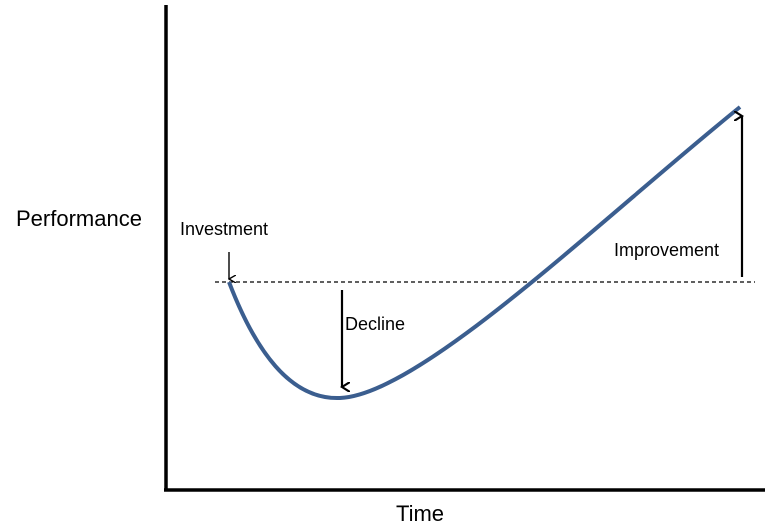 The width and height of the screenshot is (769, 530). What do you see at coordinates (420, 513) in the screenshot?
I see `x-axis-label: Time` at bounding box center [420, 513].